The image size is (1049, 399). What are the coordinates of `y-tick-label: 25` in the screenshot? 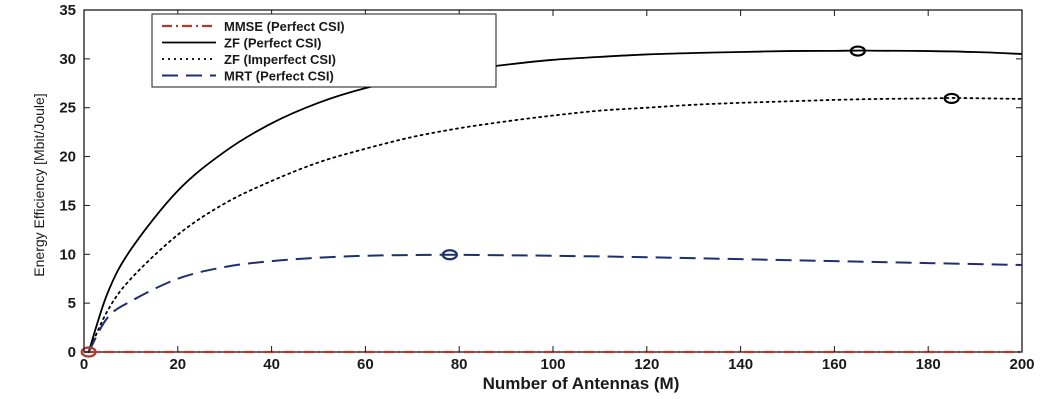 It's located at (67, 108).